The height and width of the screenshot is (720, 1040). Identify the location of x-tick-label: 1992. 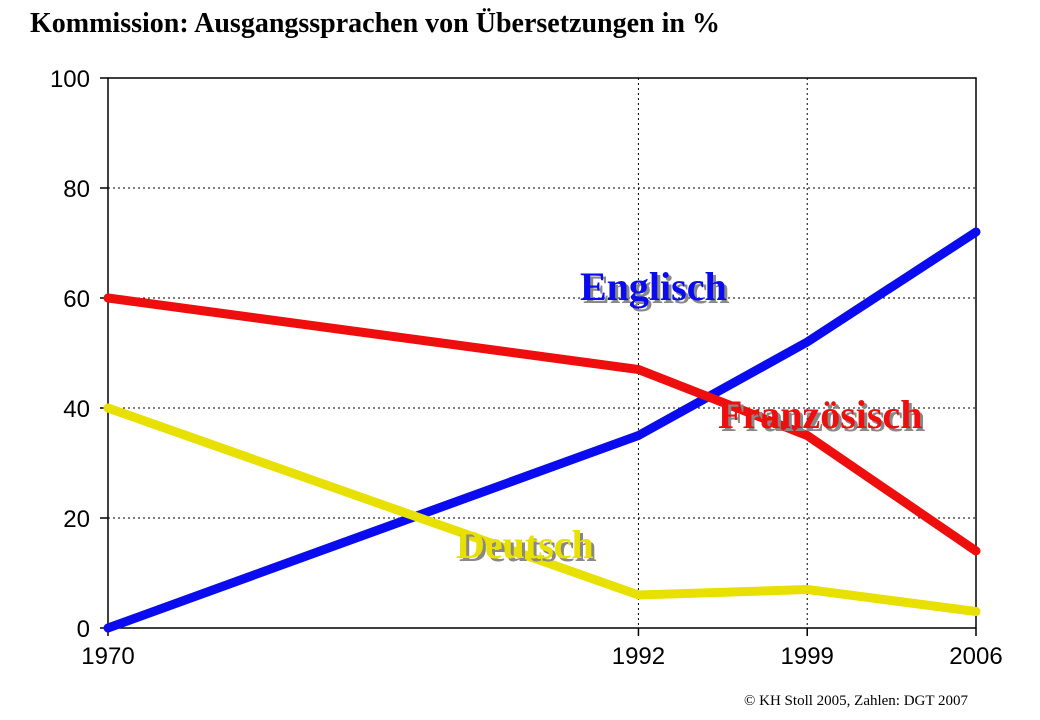
(638, 656).